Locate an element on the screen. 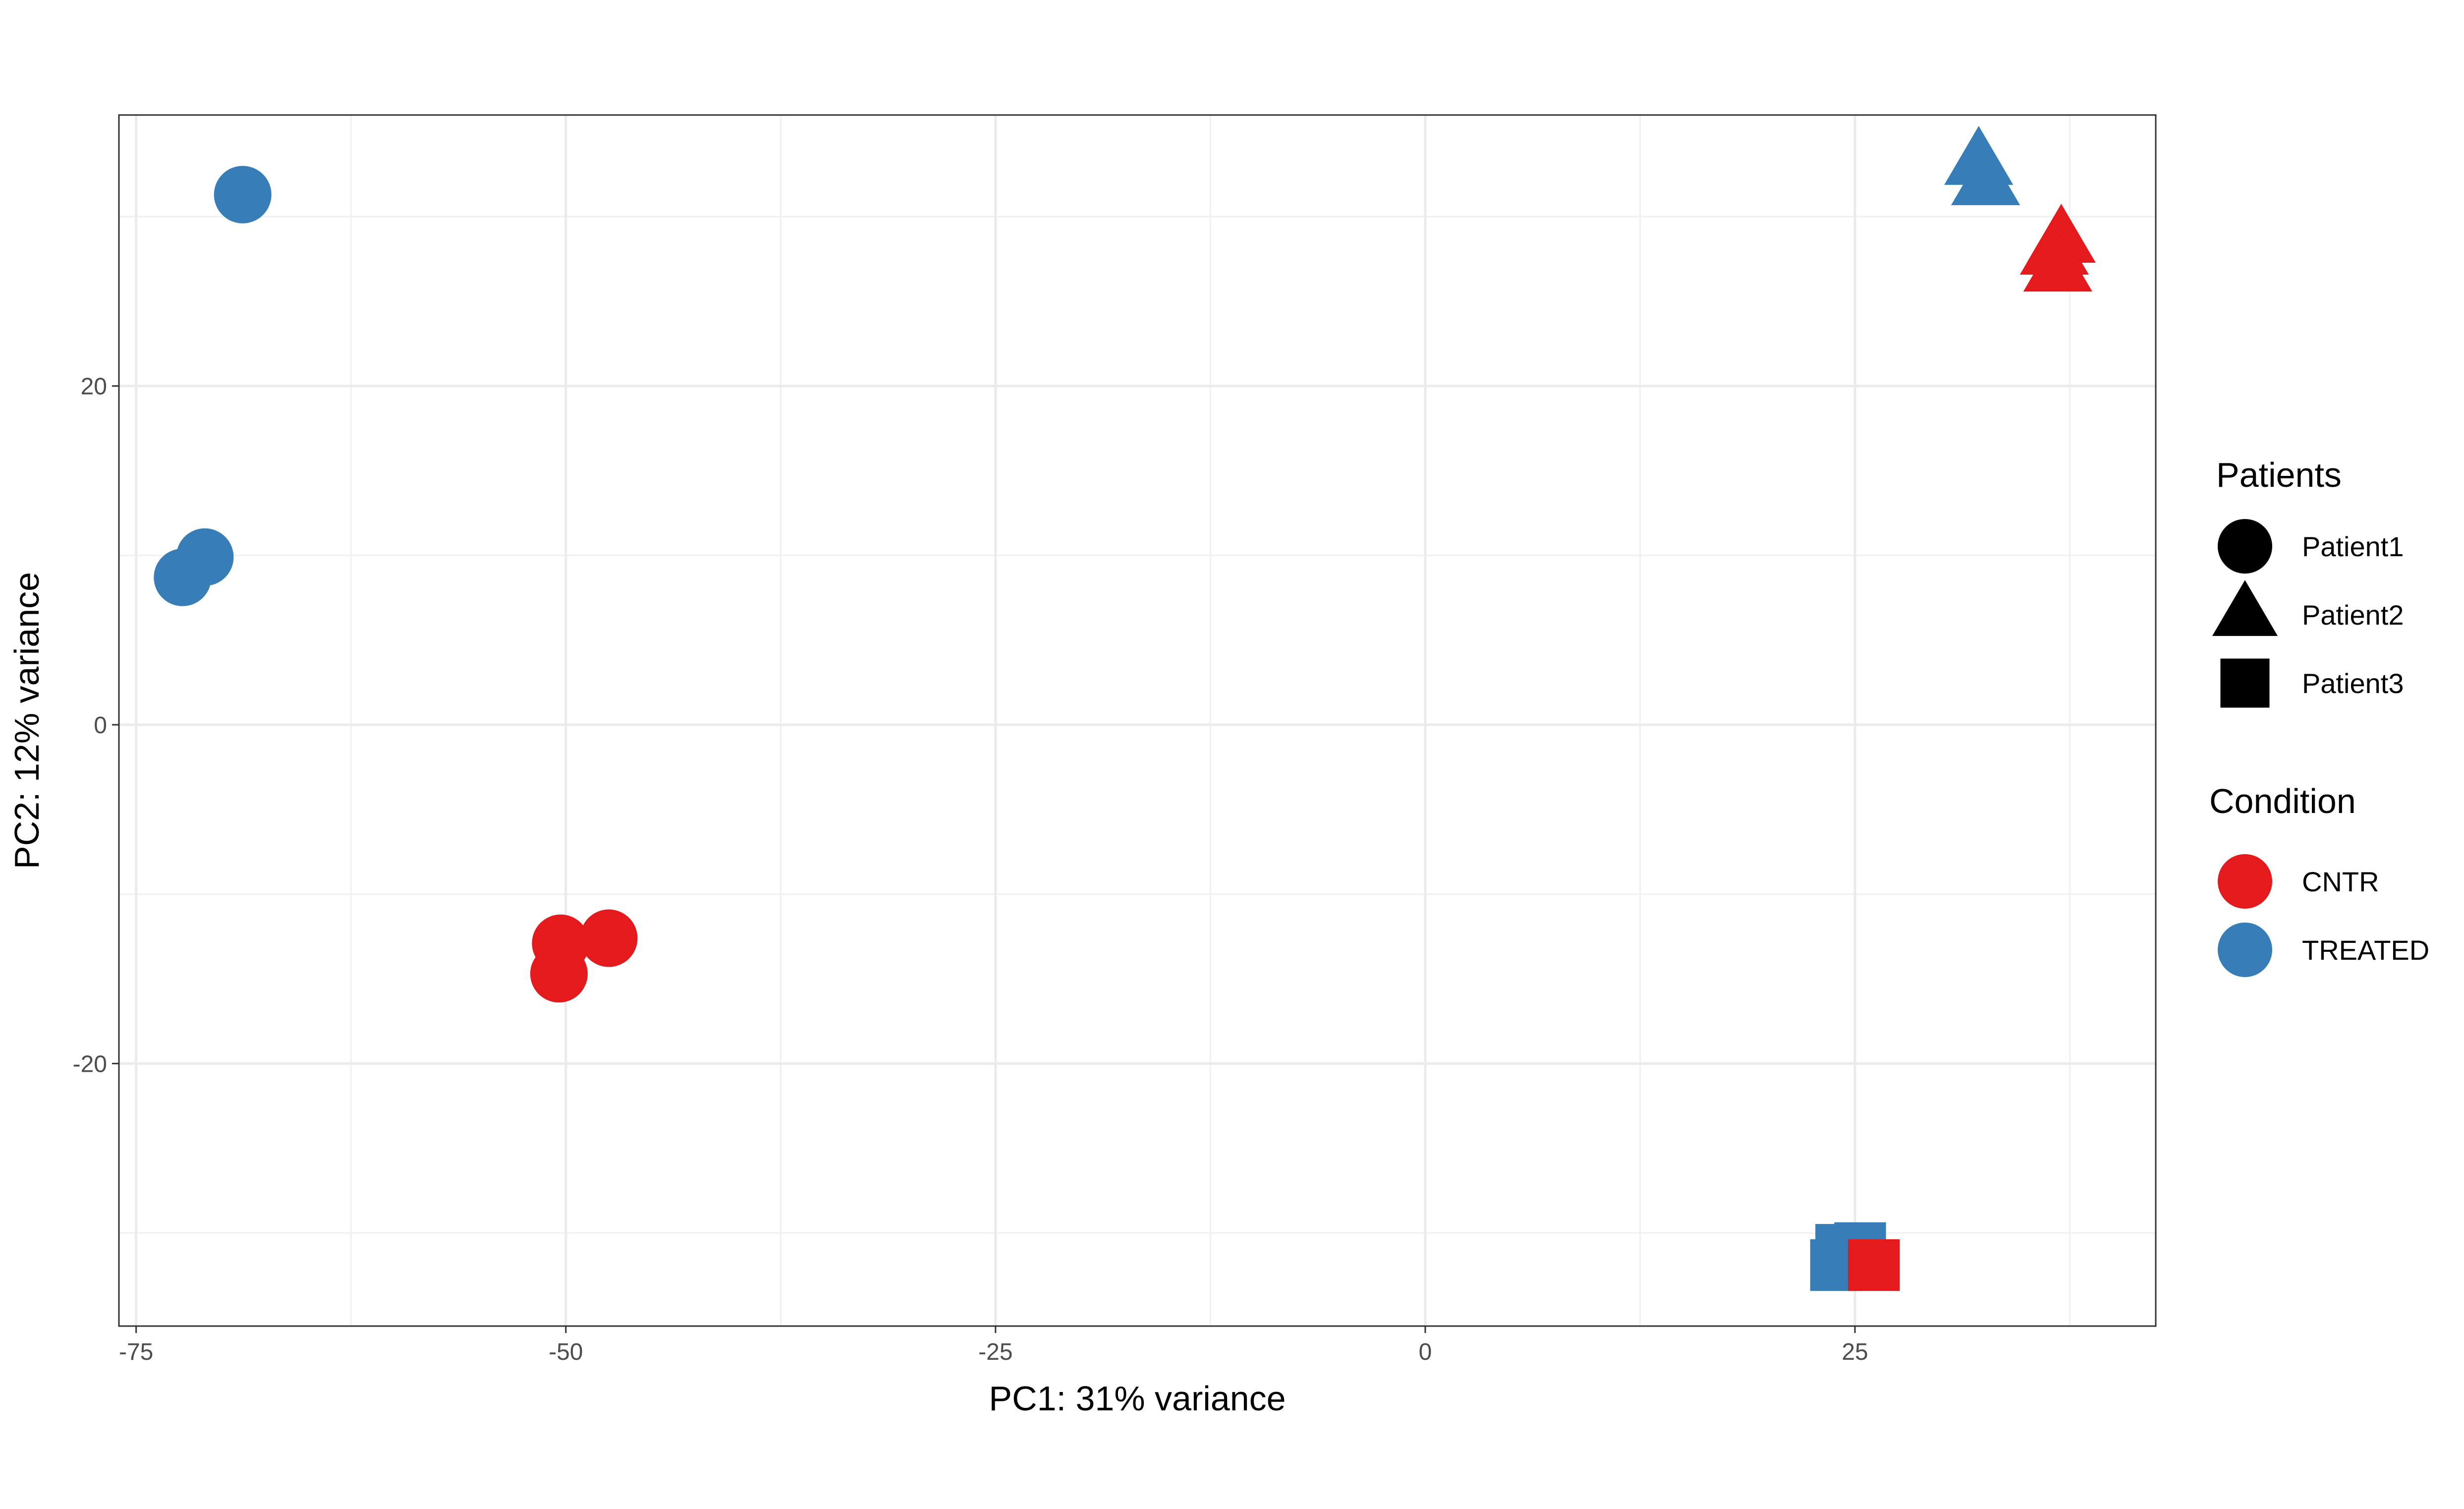  legend-label-patient: Patient3 is located at coordinates (2353, 683).